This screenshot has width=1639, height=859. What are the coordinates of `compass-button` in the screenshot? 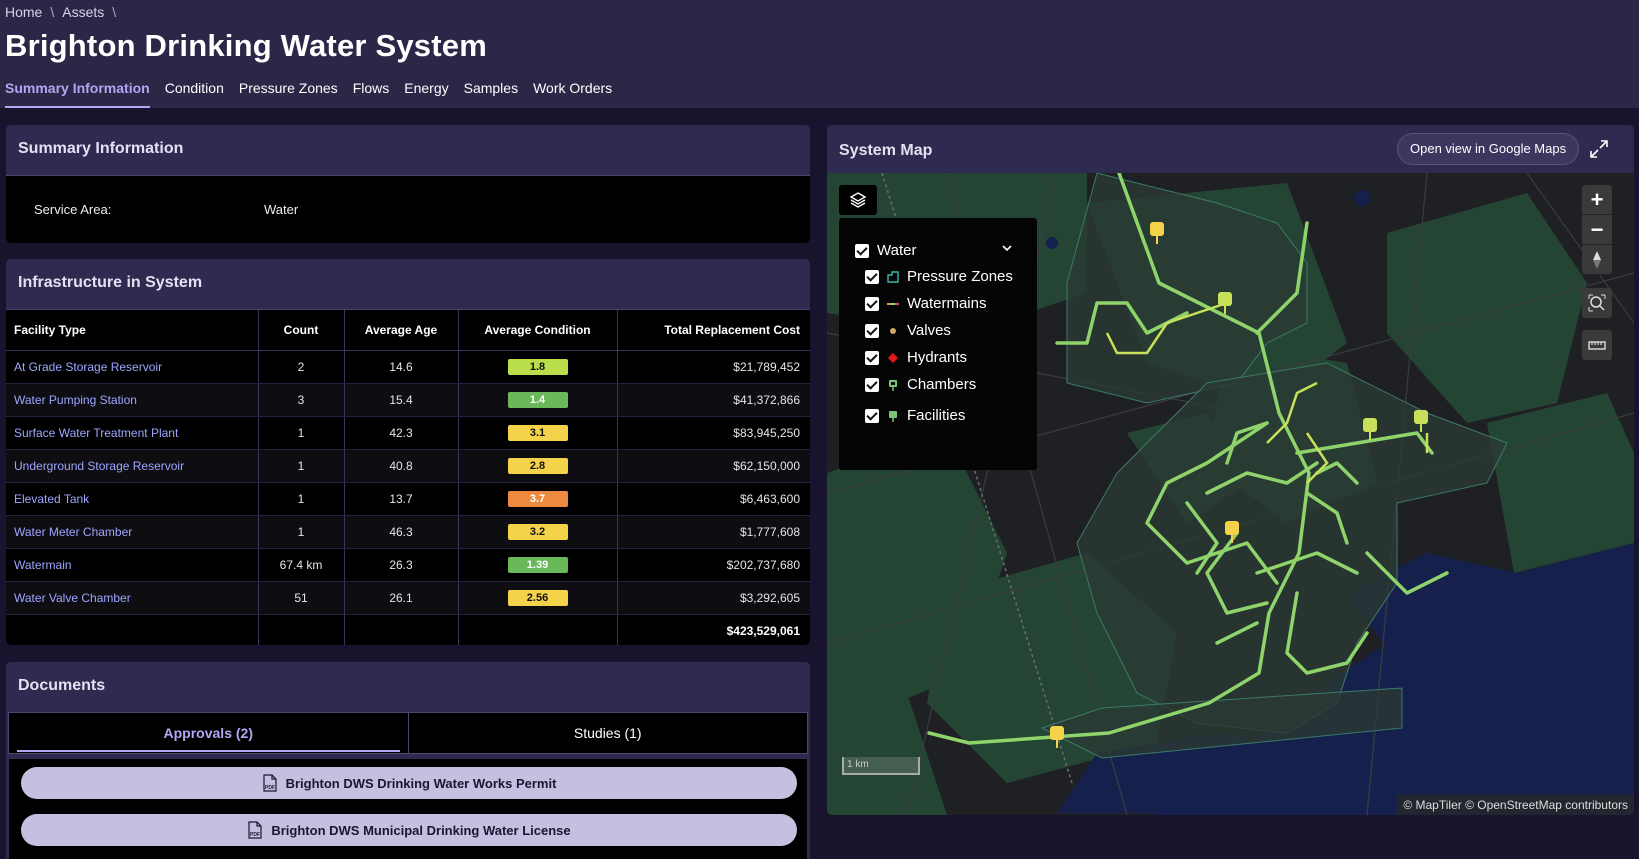 It's located at (1597, 260).